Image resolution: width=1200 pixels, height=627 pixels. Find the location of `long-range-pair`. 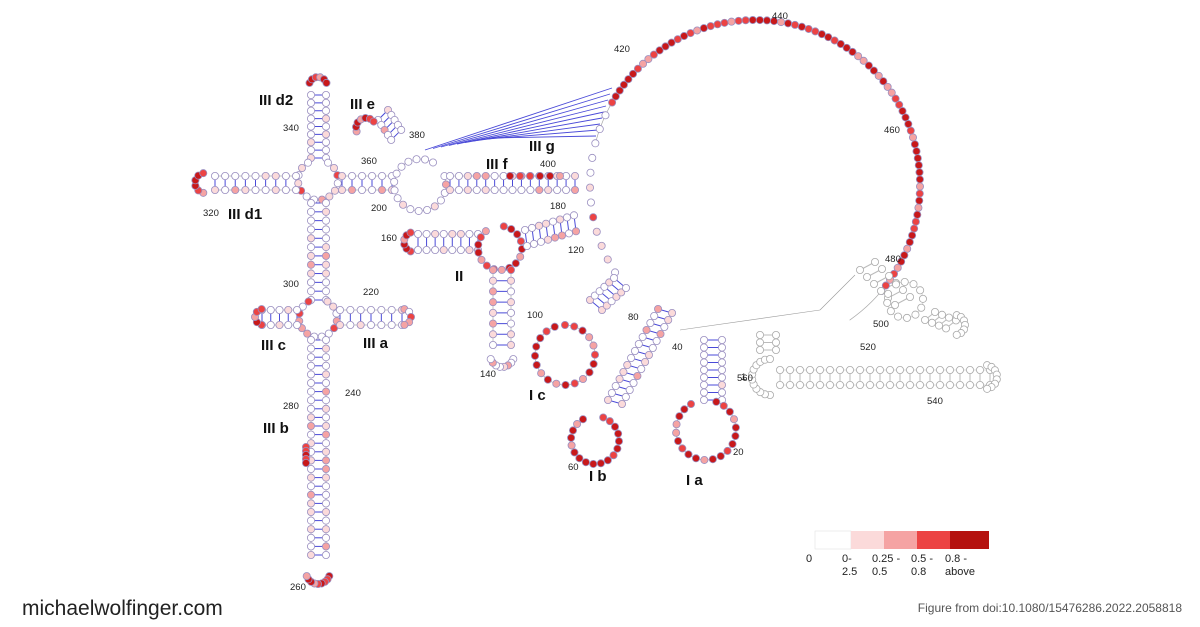

long-range-pair is located at coordinates (518, 119).